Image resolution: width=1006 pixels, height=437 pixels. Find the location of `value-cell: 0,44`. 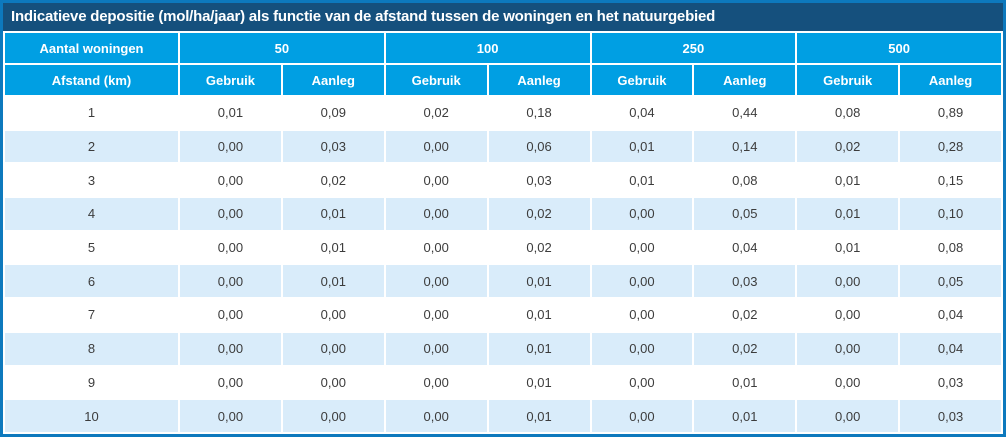

value-cell: 0,44 is located at coordinates (745, 113).